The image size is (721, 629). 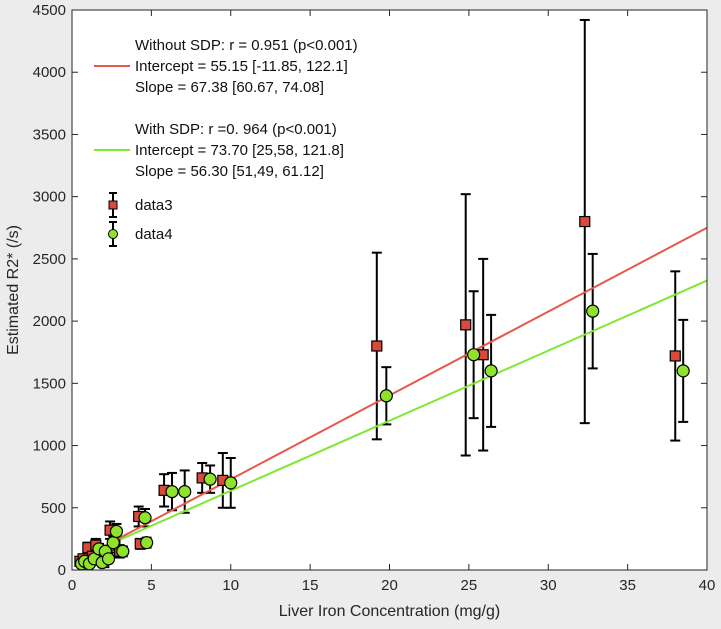 I want to click on y-tick-label: 2500, so click(x=49, y=259).